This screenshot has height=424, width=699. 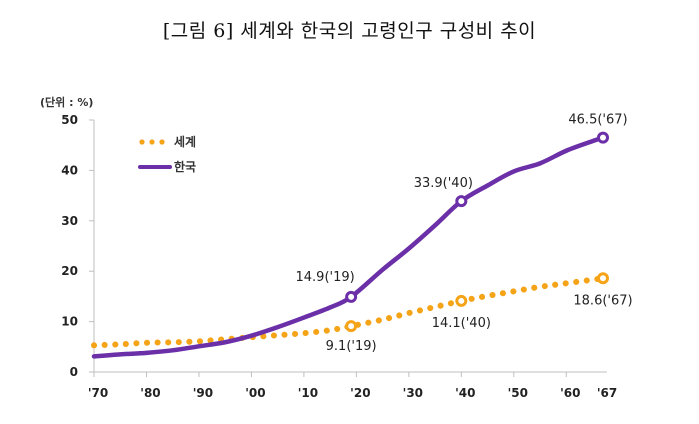 I want to click on y-tick-label: 10, so click(x=69, y=322).